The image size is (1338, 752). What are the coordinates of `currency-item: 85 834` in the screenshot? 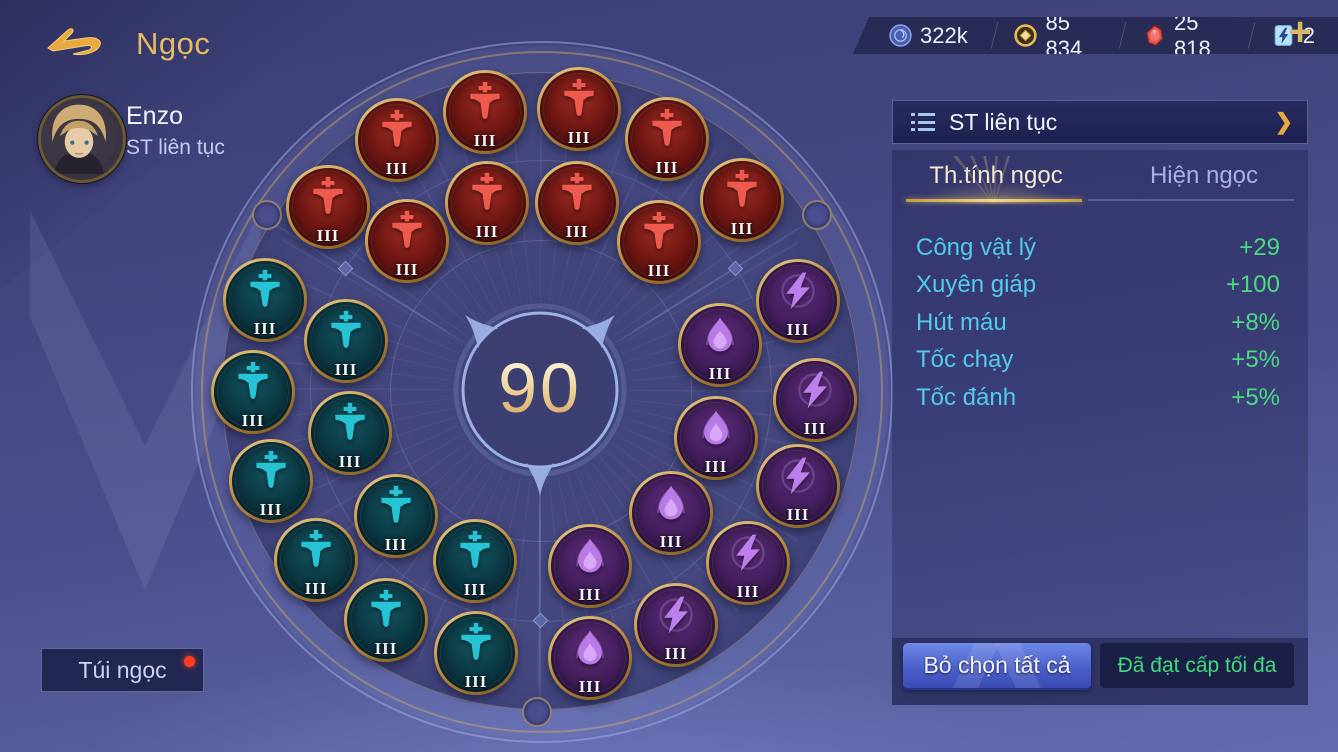 It's located at (1045, 35).